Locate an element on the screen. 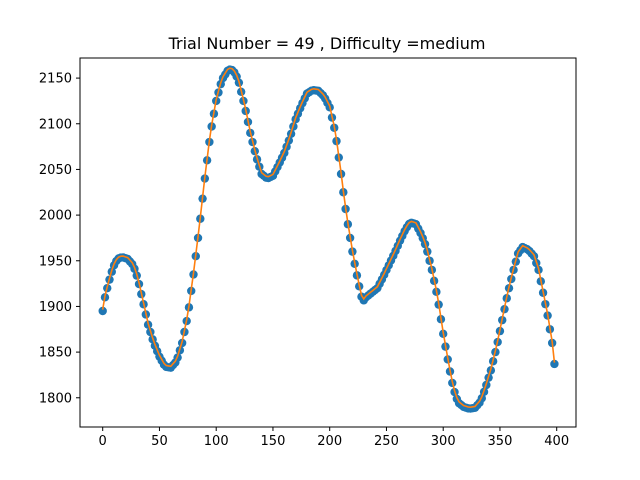 Image resolution: width=640 pixels, height=480 pixels. x-tick-label: 150 is located at coordinates (273, 441).